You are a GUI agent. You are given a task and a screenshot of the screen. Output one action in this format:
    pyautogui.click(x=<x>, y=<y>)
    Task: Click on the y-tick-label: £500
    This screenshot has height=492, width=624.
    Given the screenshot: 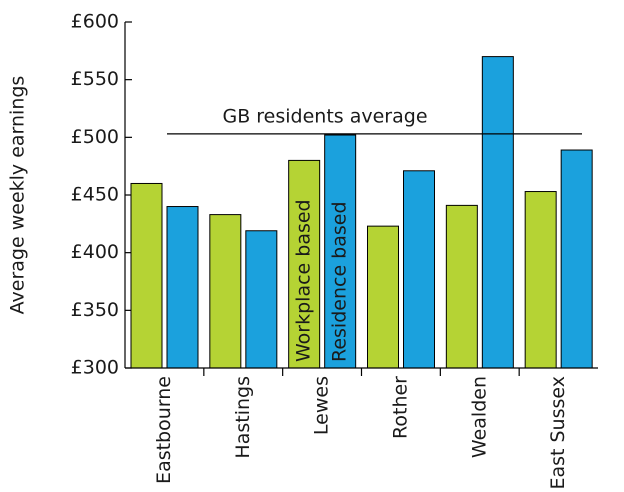 What is the action you would take?
    pyautogui.click(x=95, y=137)
    